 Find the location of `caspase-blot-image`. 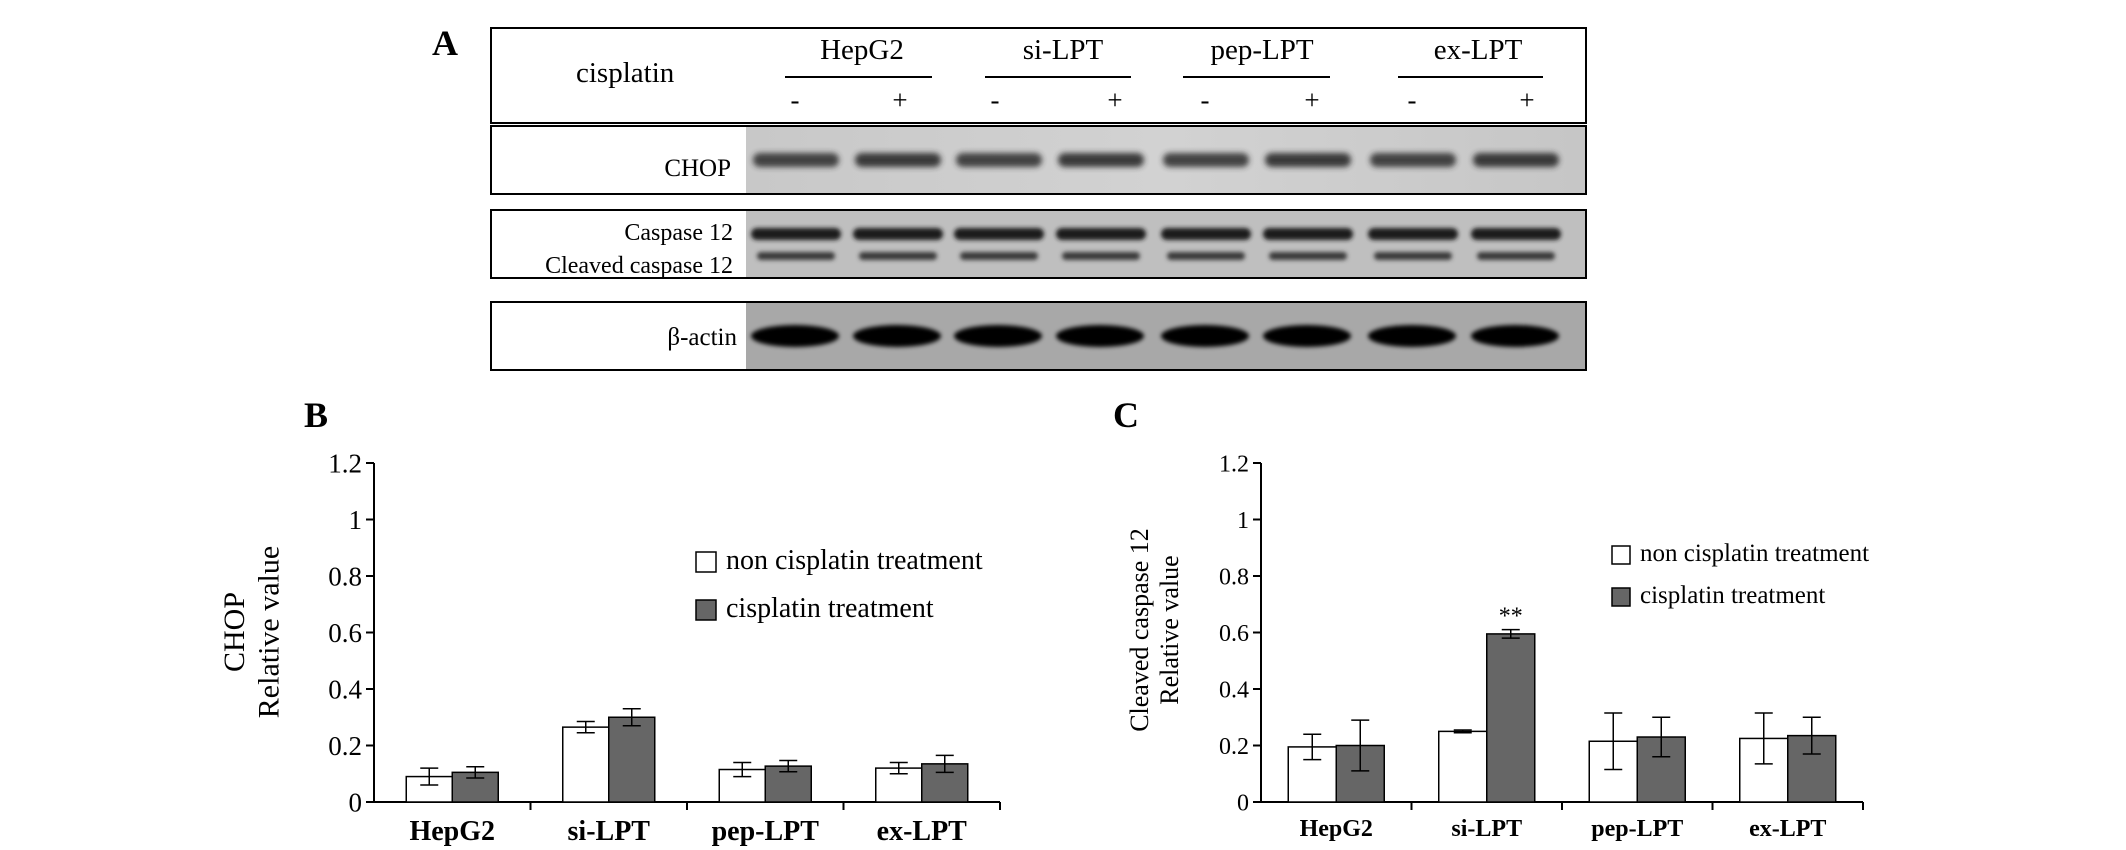

caspase-blot-image is located at coordinates (1165, 244).